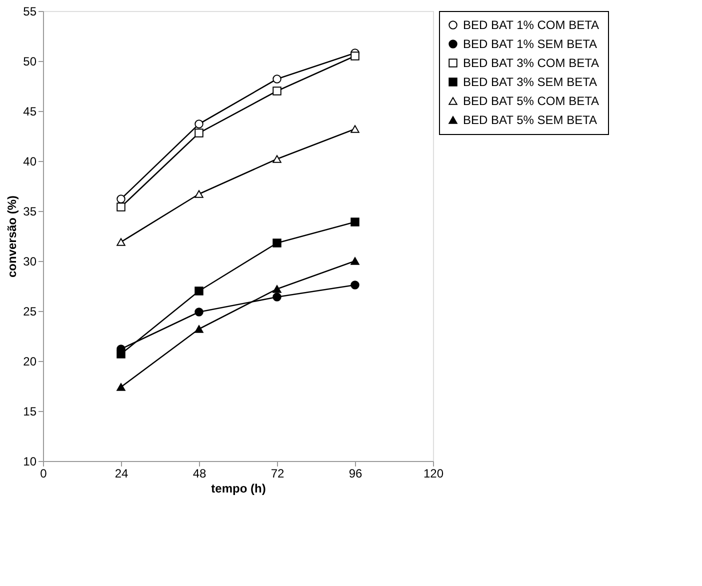  I want to click on x-tick-label: 48, so click(199, 473).